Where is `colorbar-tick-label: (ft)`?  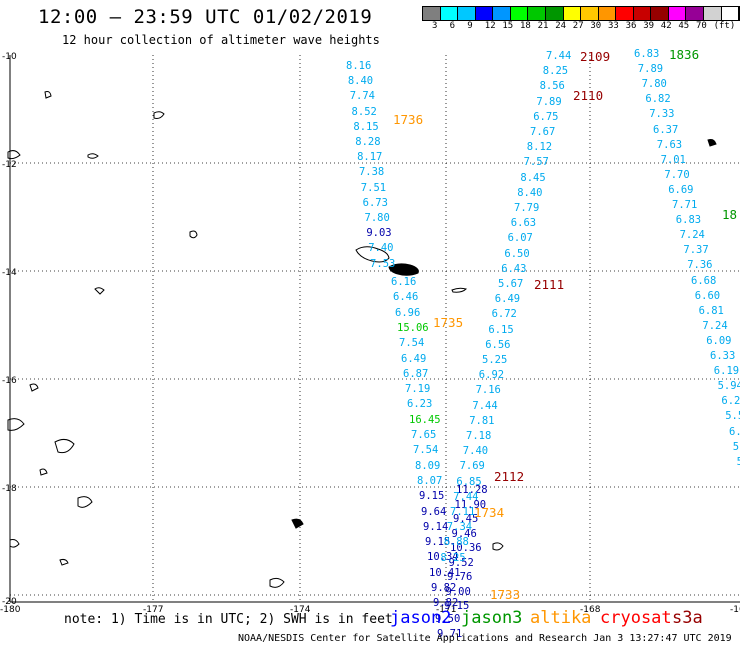 colorbar-tick-label: (ft) is located at coordinates (724, 26).